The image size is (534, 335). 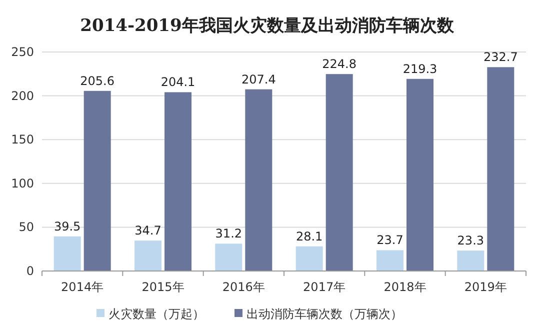 I want to click on x-tick-label: 2018年, so click(x=405, y=287).